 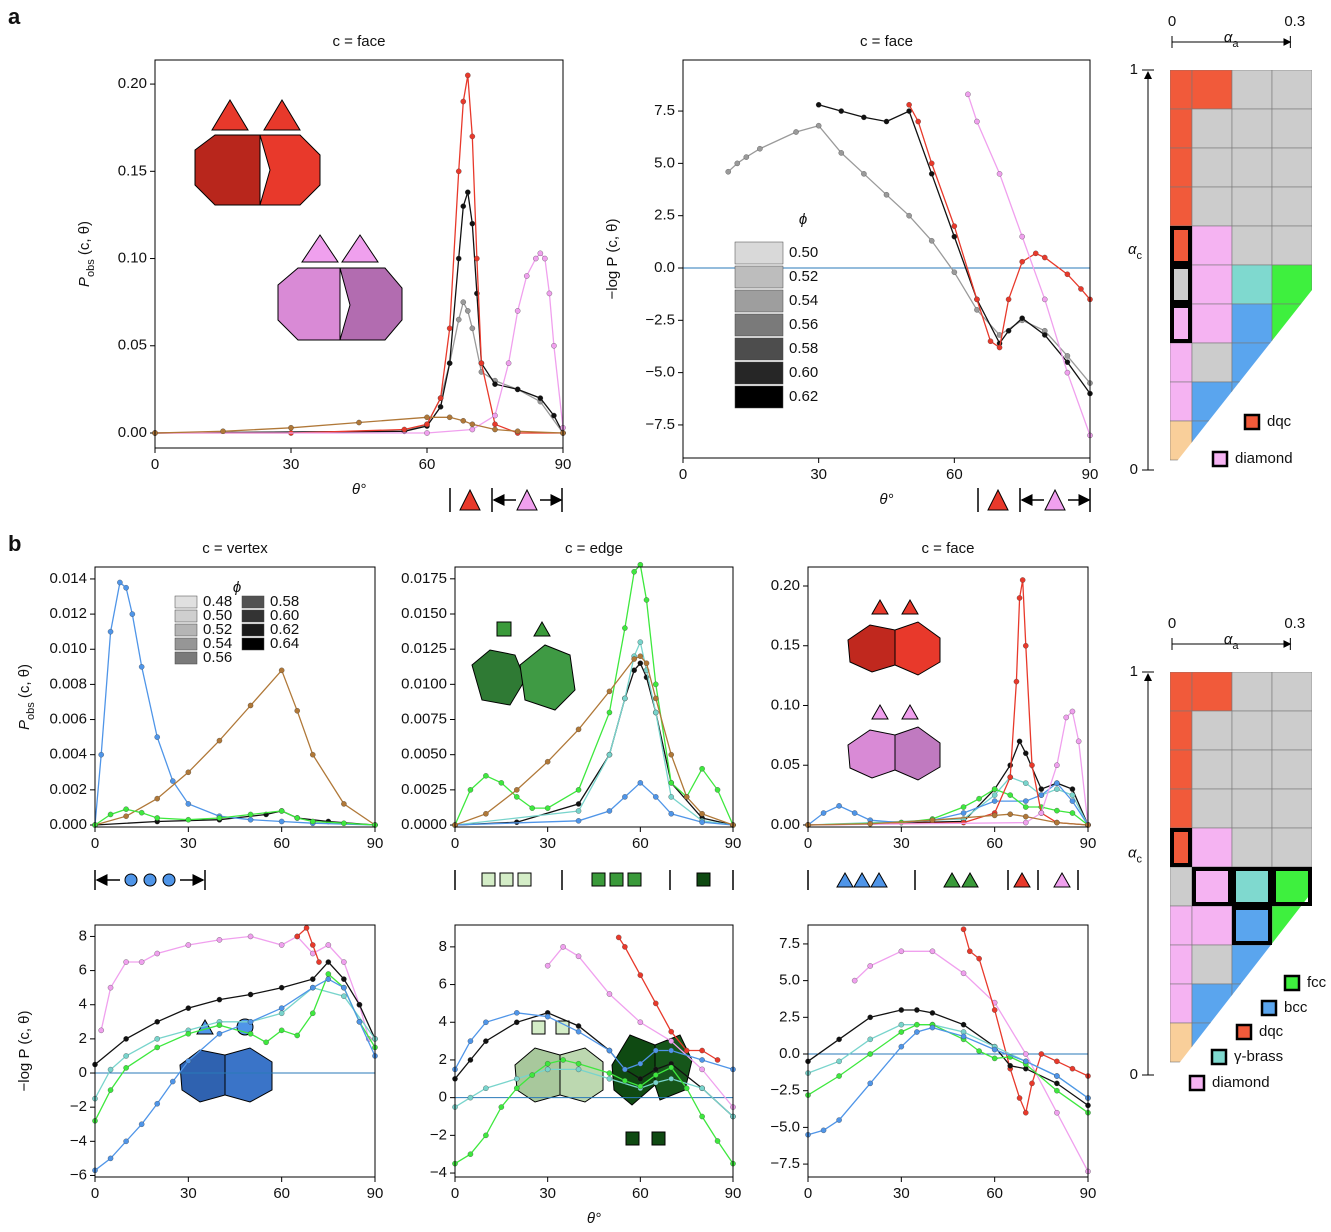 What do you see at coordinates (594, 548) in the screenshot?
I see `chart-title: c = edge` at bounding box center [594, 548].